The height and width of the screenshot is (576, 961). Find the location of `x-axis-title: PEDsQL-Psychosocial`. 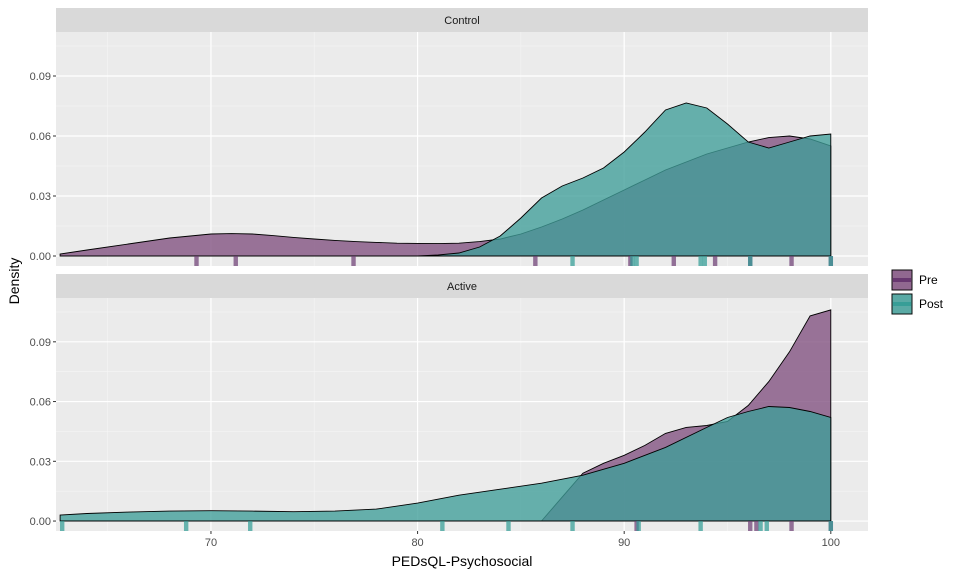

x-axis-title: PEDsQL-Psychosocial is located at coordinates (462, 561).